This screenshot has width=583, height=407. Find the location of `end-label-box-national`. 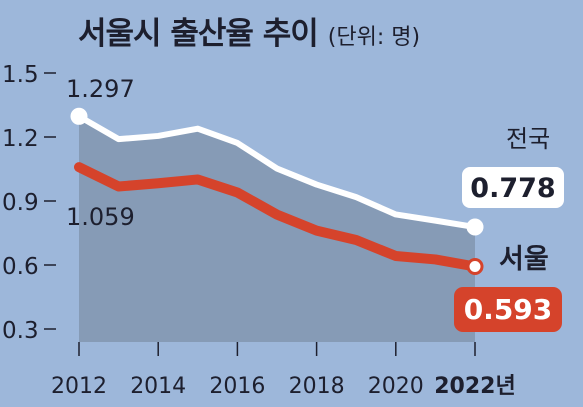

end-label-box-national is located at coordinates (513, 187).